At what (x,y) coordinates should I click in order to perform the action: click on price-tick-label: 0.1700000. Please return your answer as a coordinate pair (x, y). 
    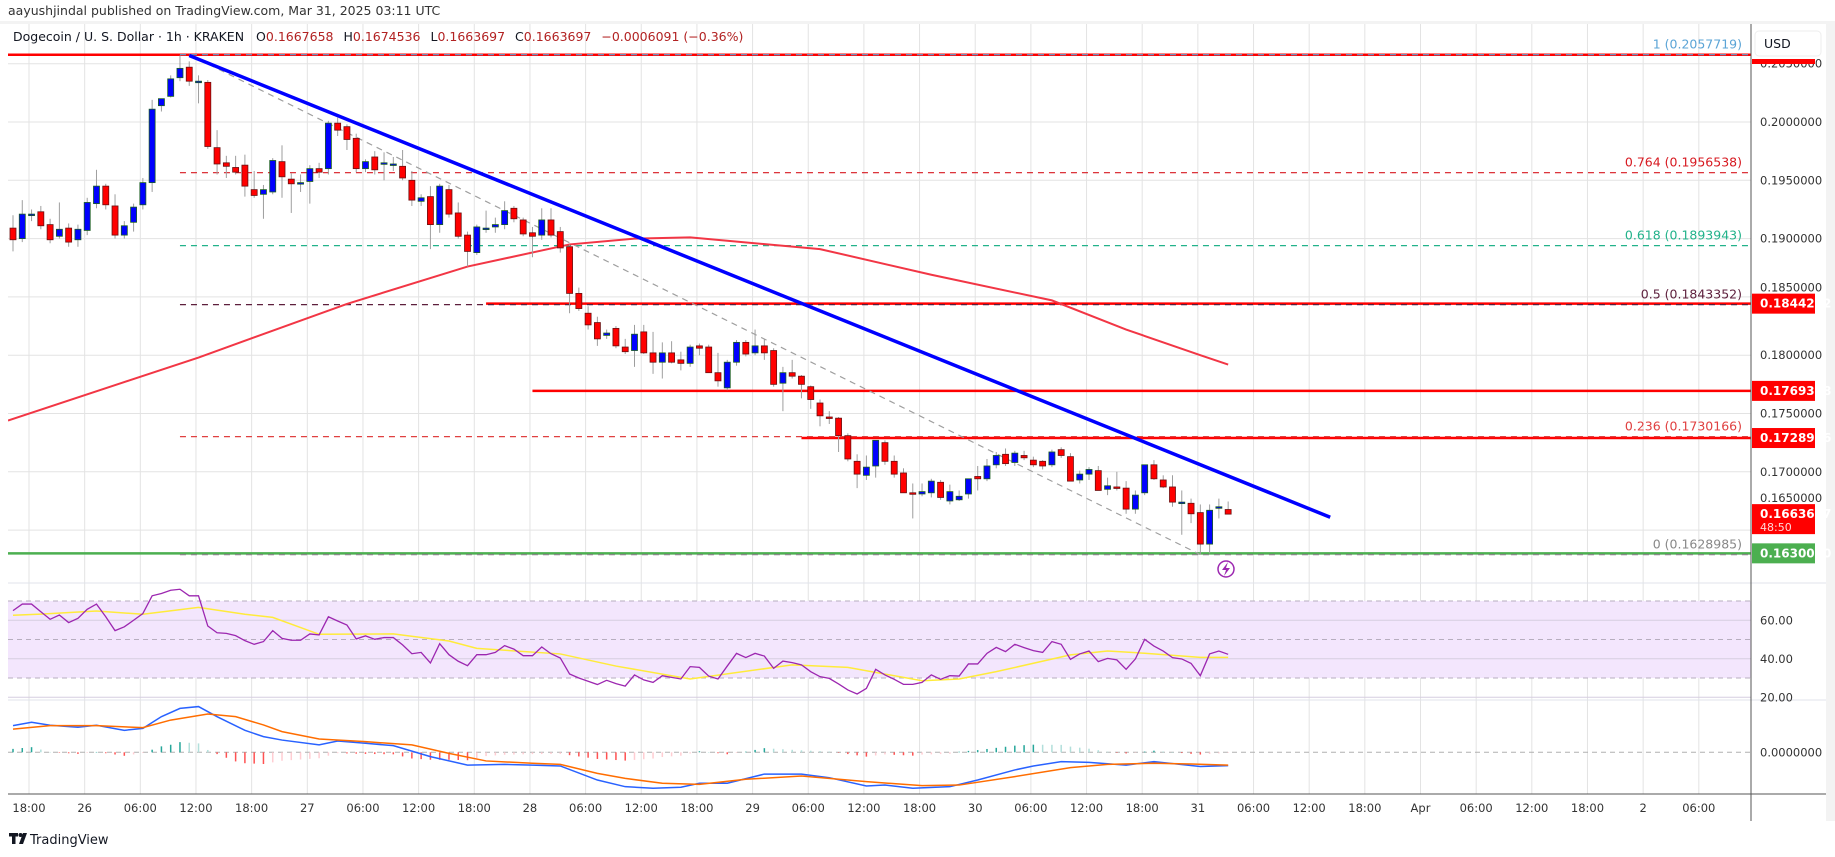
    Looking at the image, I should click on (1791, 472).